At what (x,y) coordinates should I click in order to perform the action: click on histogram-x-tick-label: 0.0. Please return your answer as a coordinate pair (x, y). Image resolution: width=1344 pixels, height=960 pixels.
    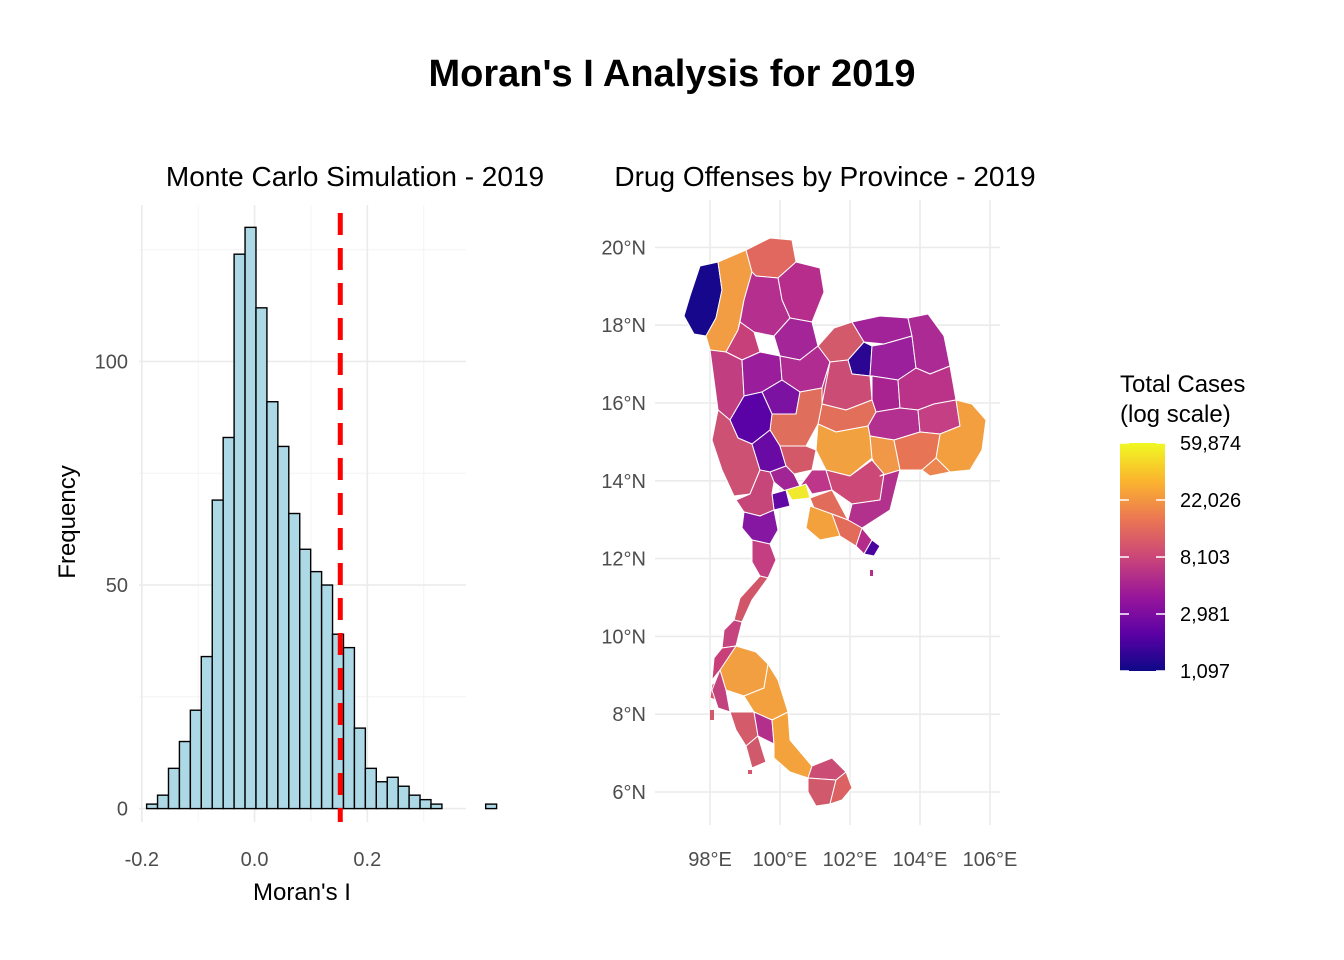
    Looking at the image, I should click on (255, 860).